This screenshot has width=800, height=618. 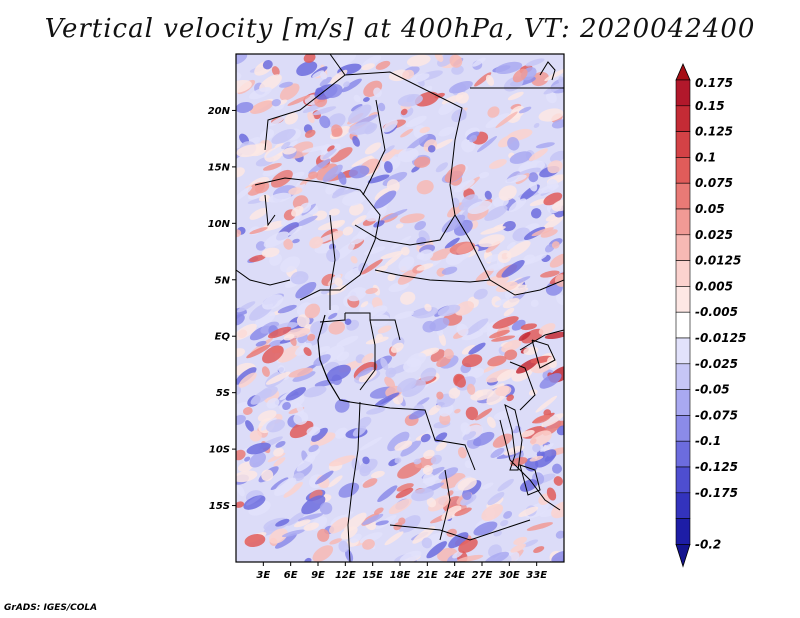 What do you see at coordinates (718, 261) in the screenshot?
I see `colorbar-label: 0.0125` at bounding box center [718, 261].